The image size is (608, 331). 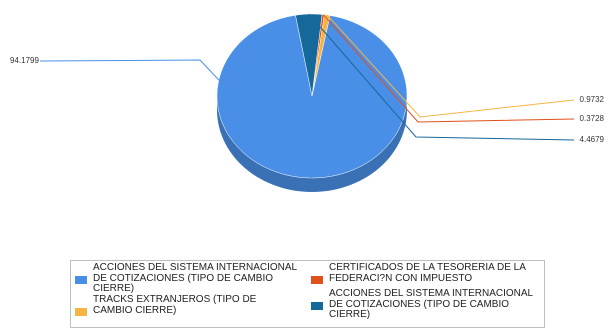 I want to click on legend-swatch-certificados-tesoreria, so click(x=317, y=280).